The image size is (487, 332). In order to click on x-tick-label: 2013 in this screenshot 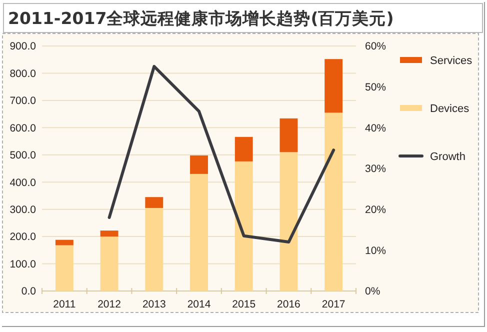, I will do `click(154, 304)`.